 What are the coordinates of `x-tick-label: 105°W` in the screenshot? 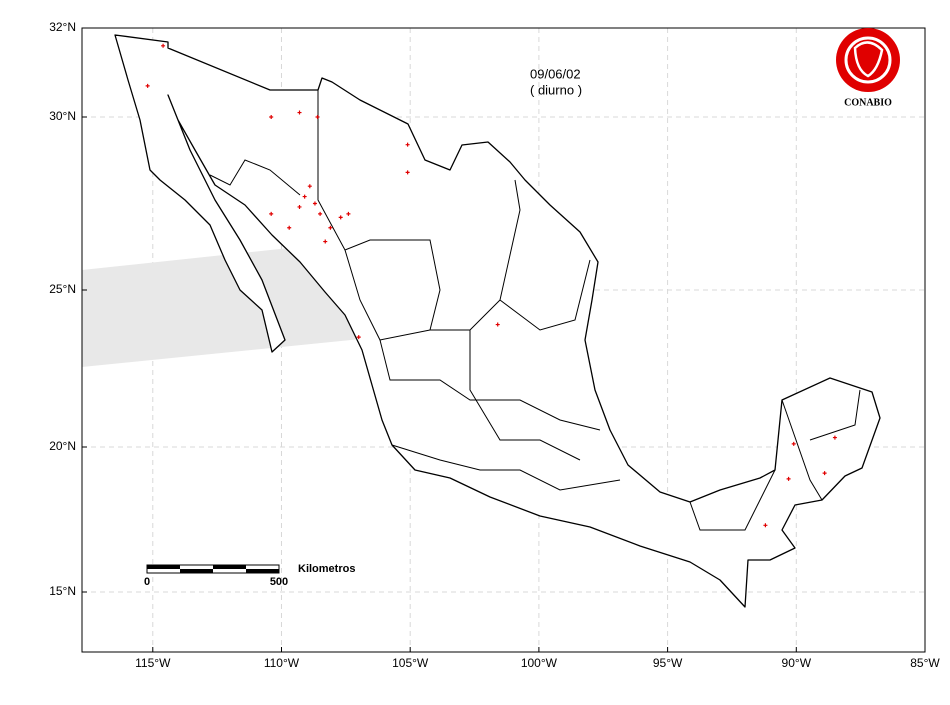 It's located at (410, 663).